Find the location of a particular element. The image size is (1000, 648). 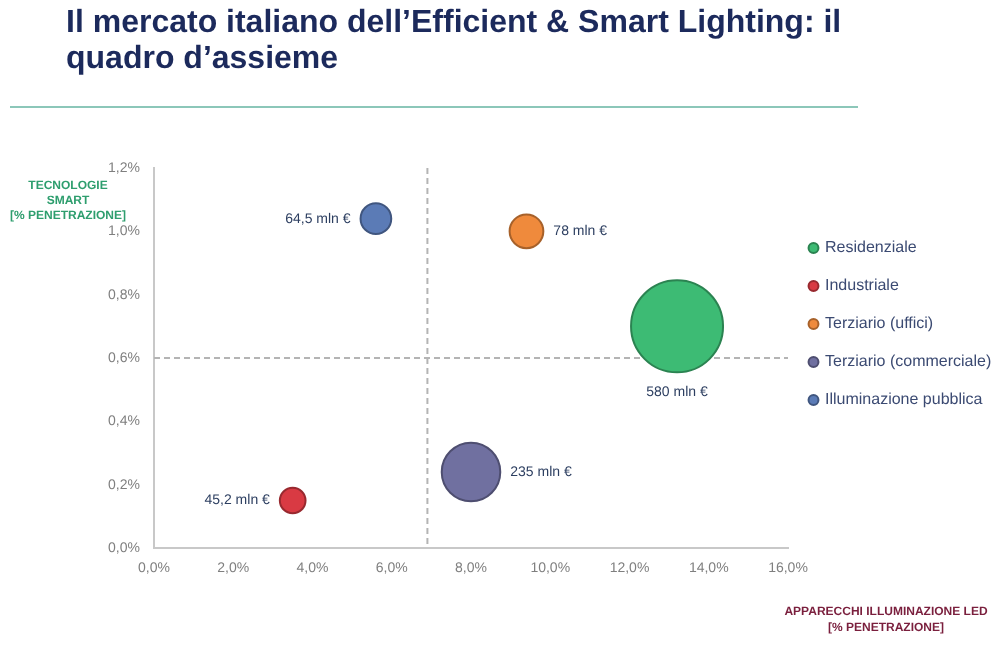

legend-label: Industriale is located at coordinates (862, 285).